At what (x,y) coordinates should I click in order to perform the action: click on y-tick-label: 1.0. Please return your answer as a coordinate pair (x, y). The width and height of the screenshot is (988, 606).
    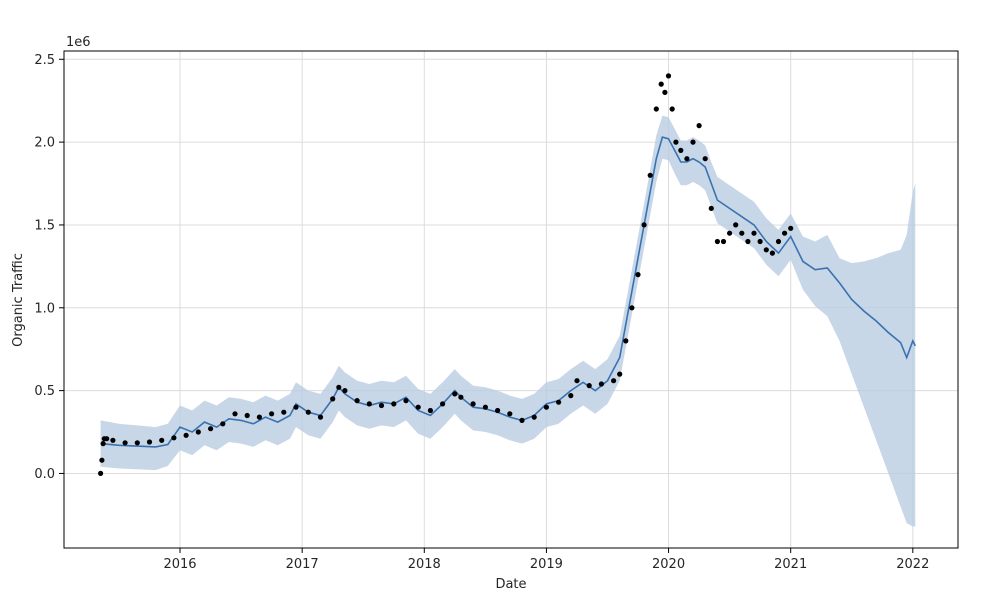
    Looking at the image, I should click on (44, 308).